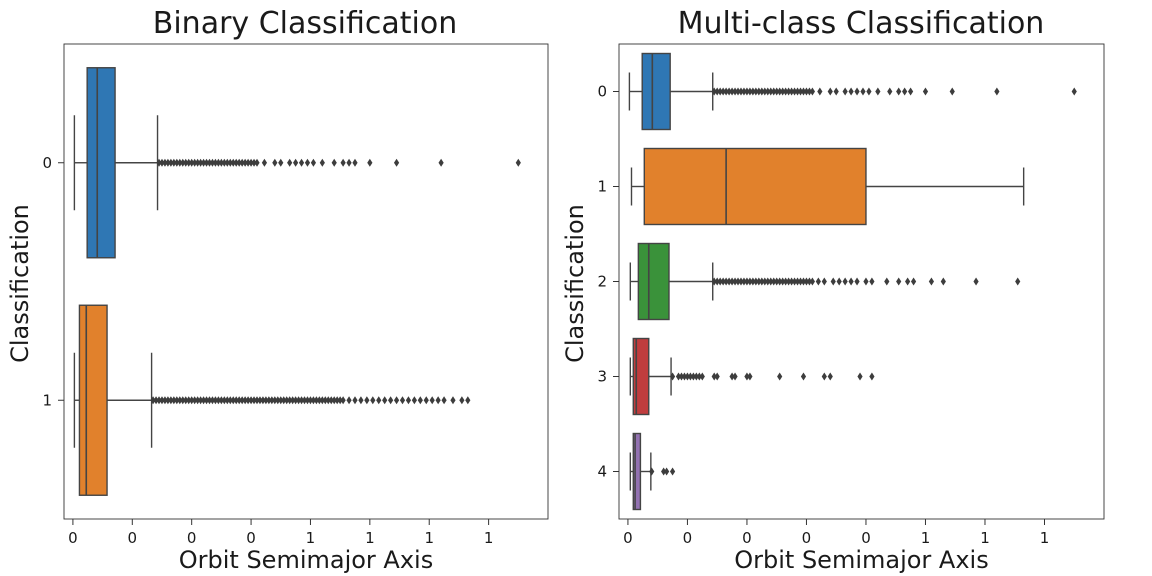  Describe the element at coordinates (306, 560) in the screenshot. I see `x-axis-label: Orbit Semimajor Axis` at that location.